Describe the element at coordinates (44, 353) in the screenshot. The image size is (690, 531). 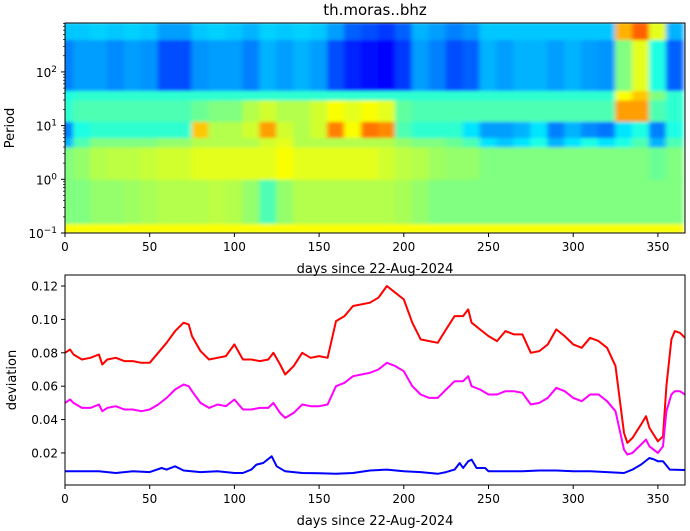
I see `y-tick-label: 0.08` at that location.